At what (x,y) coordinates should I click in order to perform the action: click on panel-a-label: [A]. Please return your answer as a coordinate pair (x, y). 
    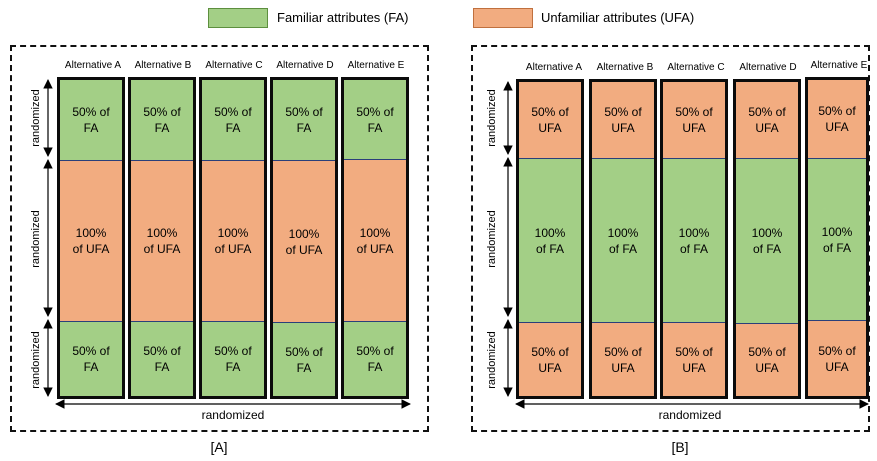
    Looking at the image, I should click on (219, 447).